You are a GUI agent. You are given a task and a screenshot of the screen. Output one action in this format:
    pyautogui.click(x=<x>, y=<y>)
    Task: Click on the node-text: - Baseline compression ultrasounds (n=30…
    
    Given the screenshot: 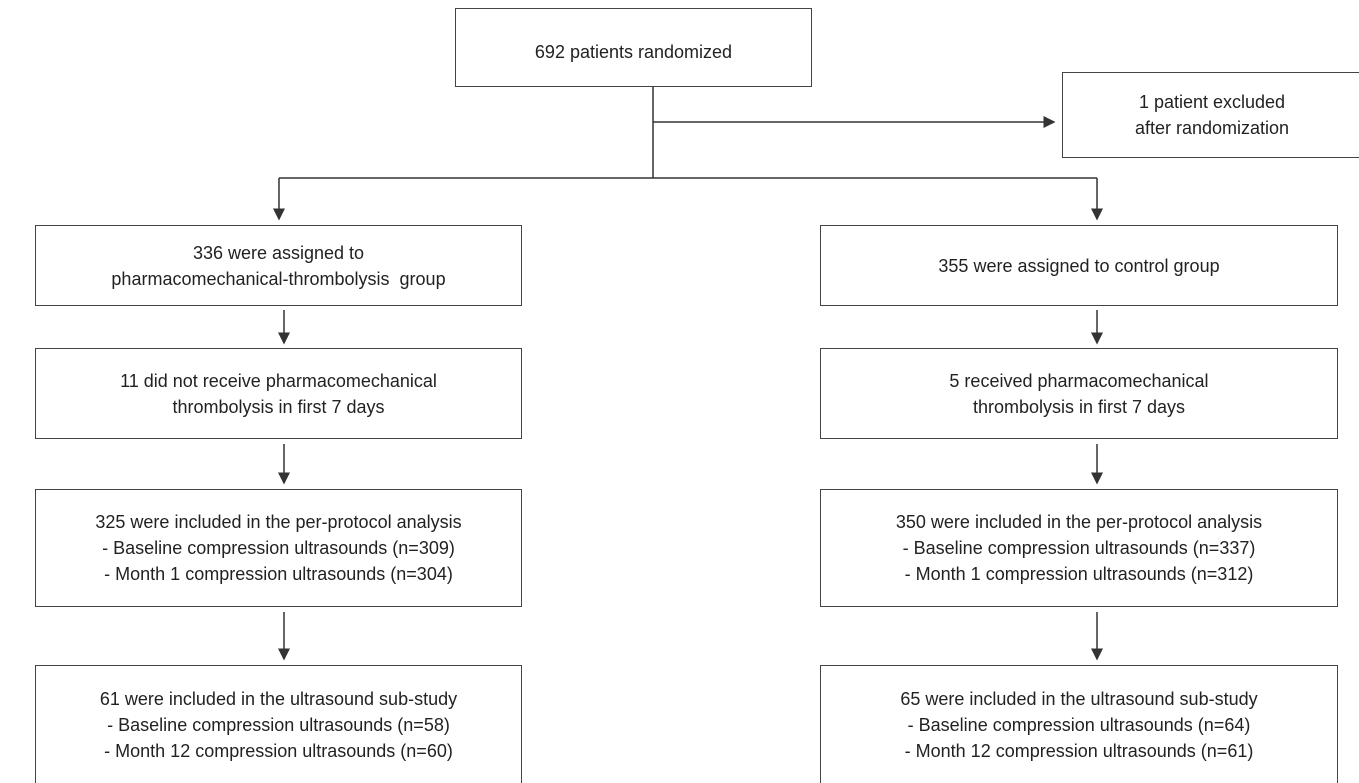 What is the action you would take?
    pyautogui.click(x=278, y=548)
    